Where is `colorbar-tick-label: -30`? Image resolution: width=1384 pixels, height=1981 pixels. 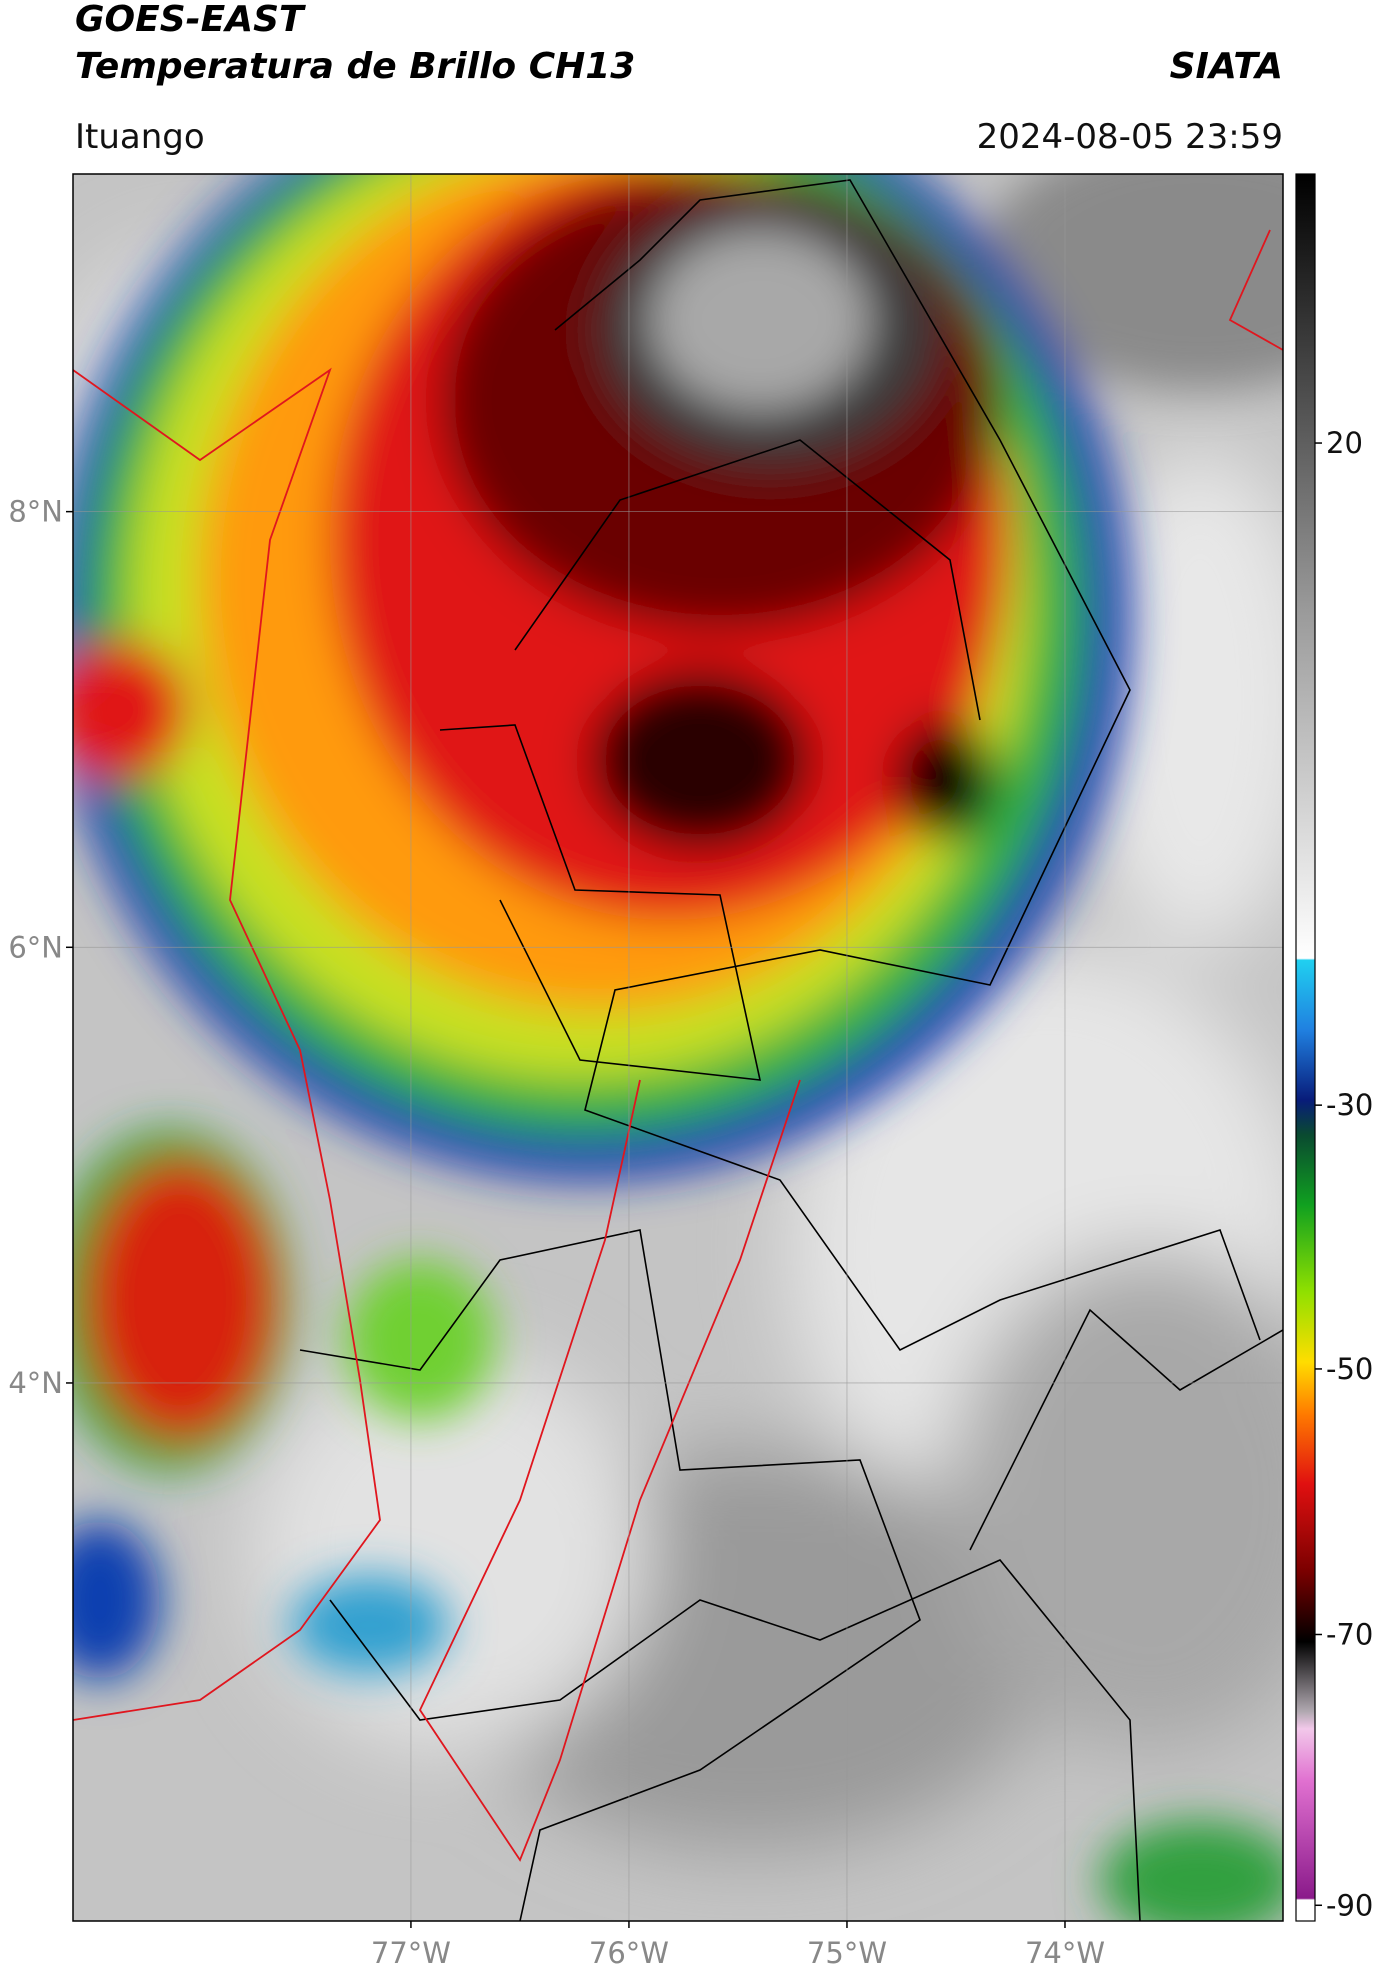
colorbar-tick-label: -30 is located at coordinates (1349, 1105).